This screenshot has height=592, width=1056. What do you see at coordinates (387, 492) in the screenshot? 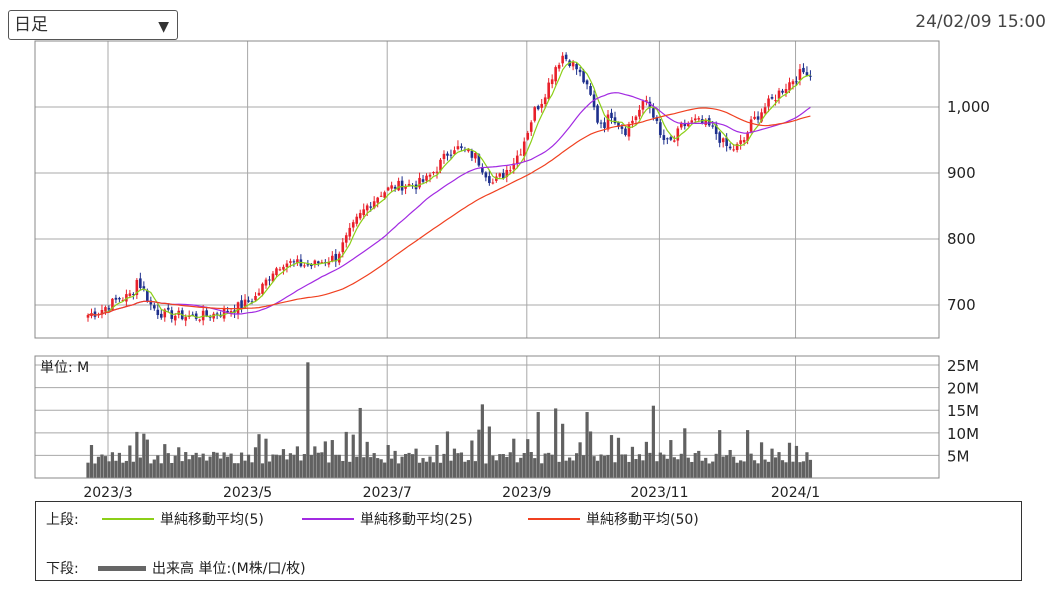
I see `x-tick-label: 2023/7` at bounding box center [387, 492].